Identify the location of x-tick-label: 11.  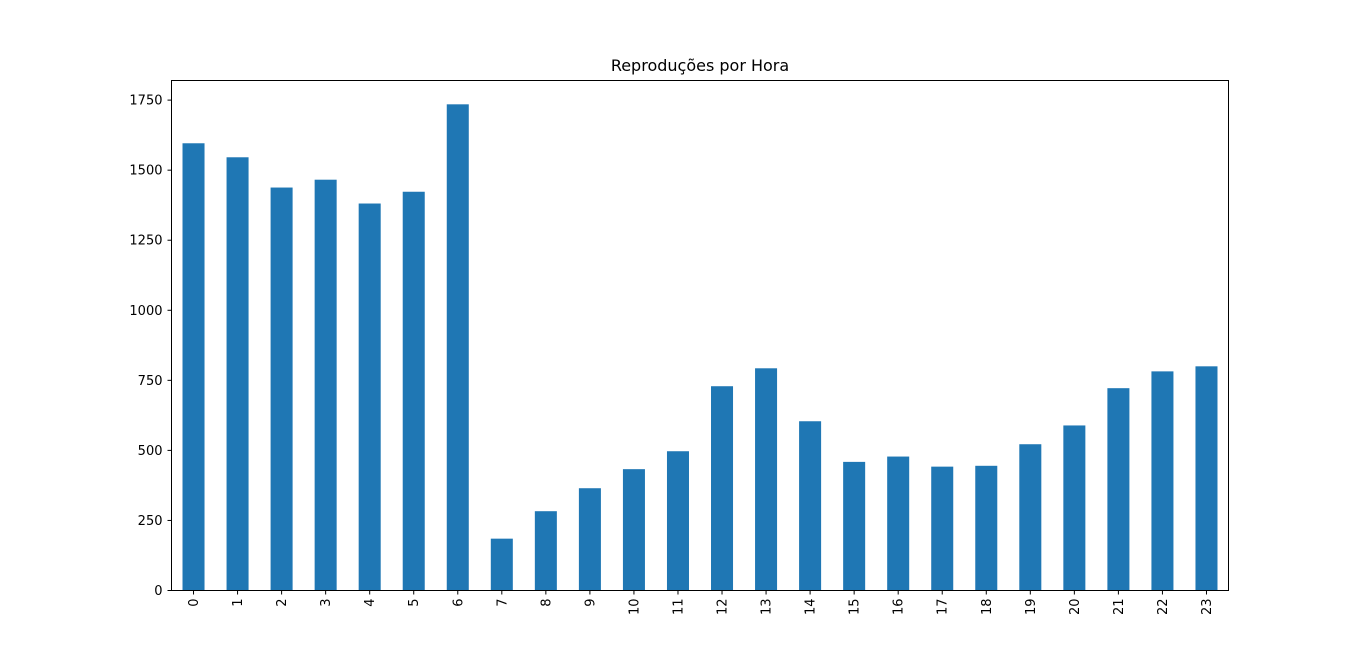
(678, 607).